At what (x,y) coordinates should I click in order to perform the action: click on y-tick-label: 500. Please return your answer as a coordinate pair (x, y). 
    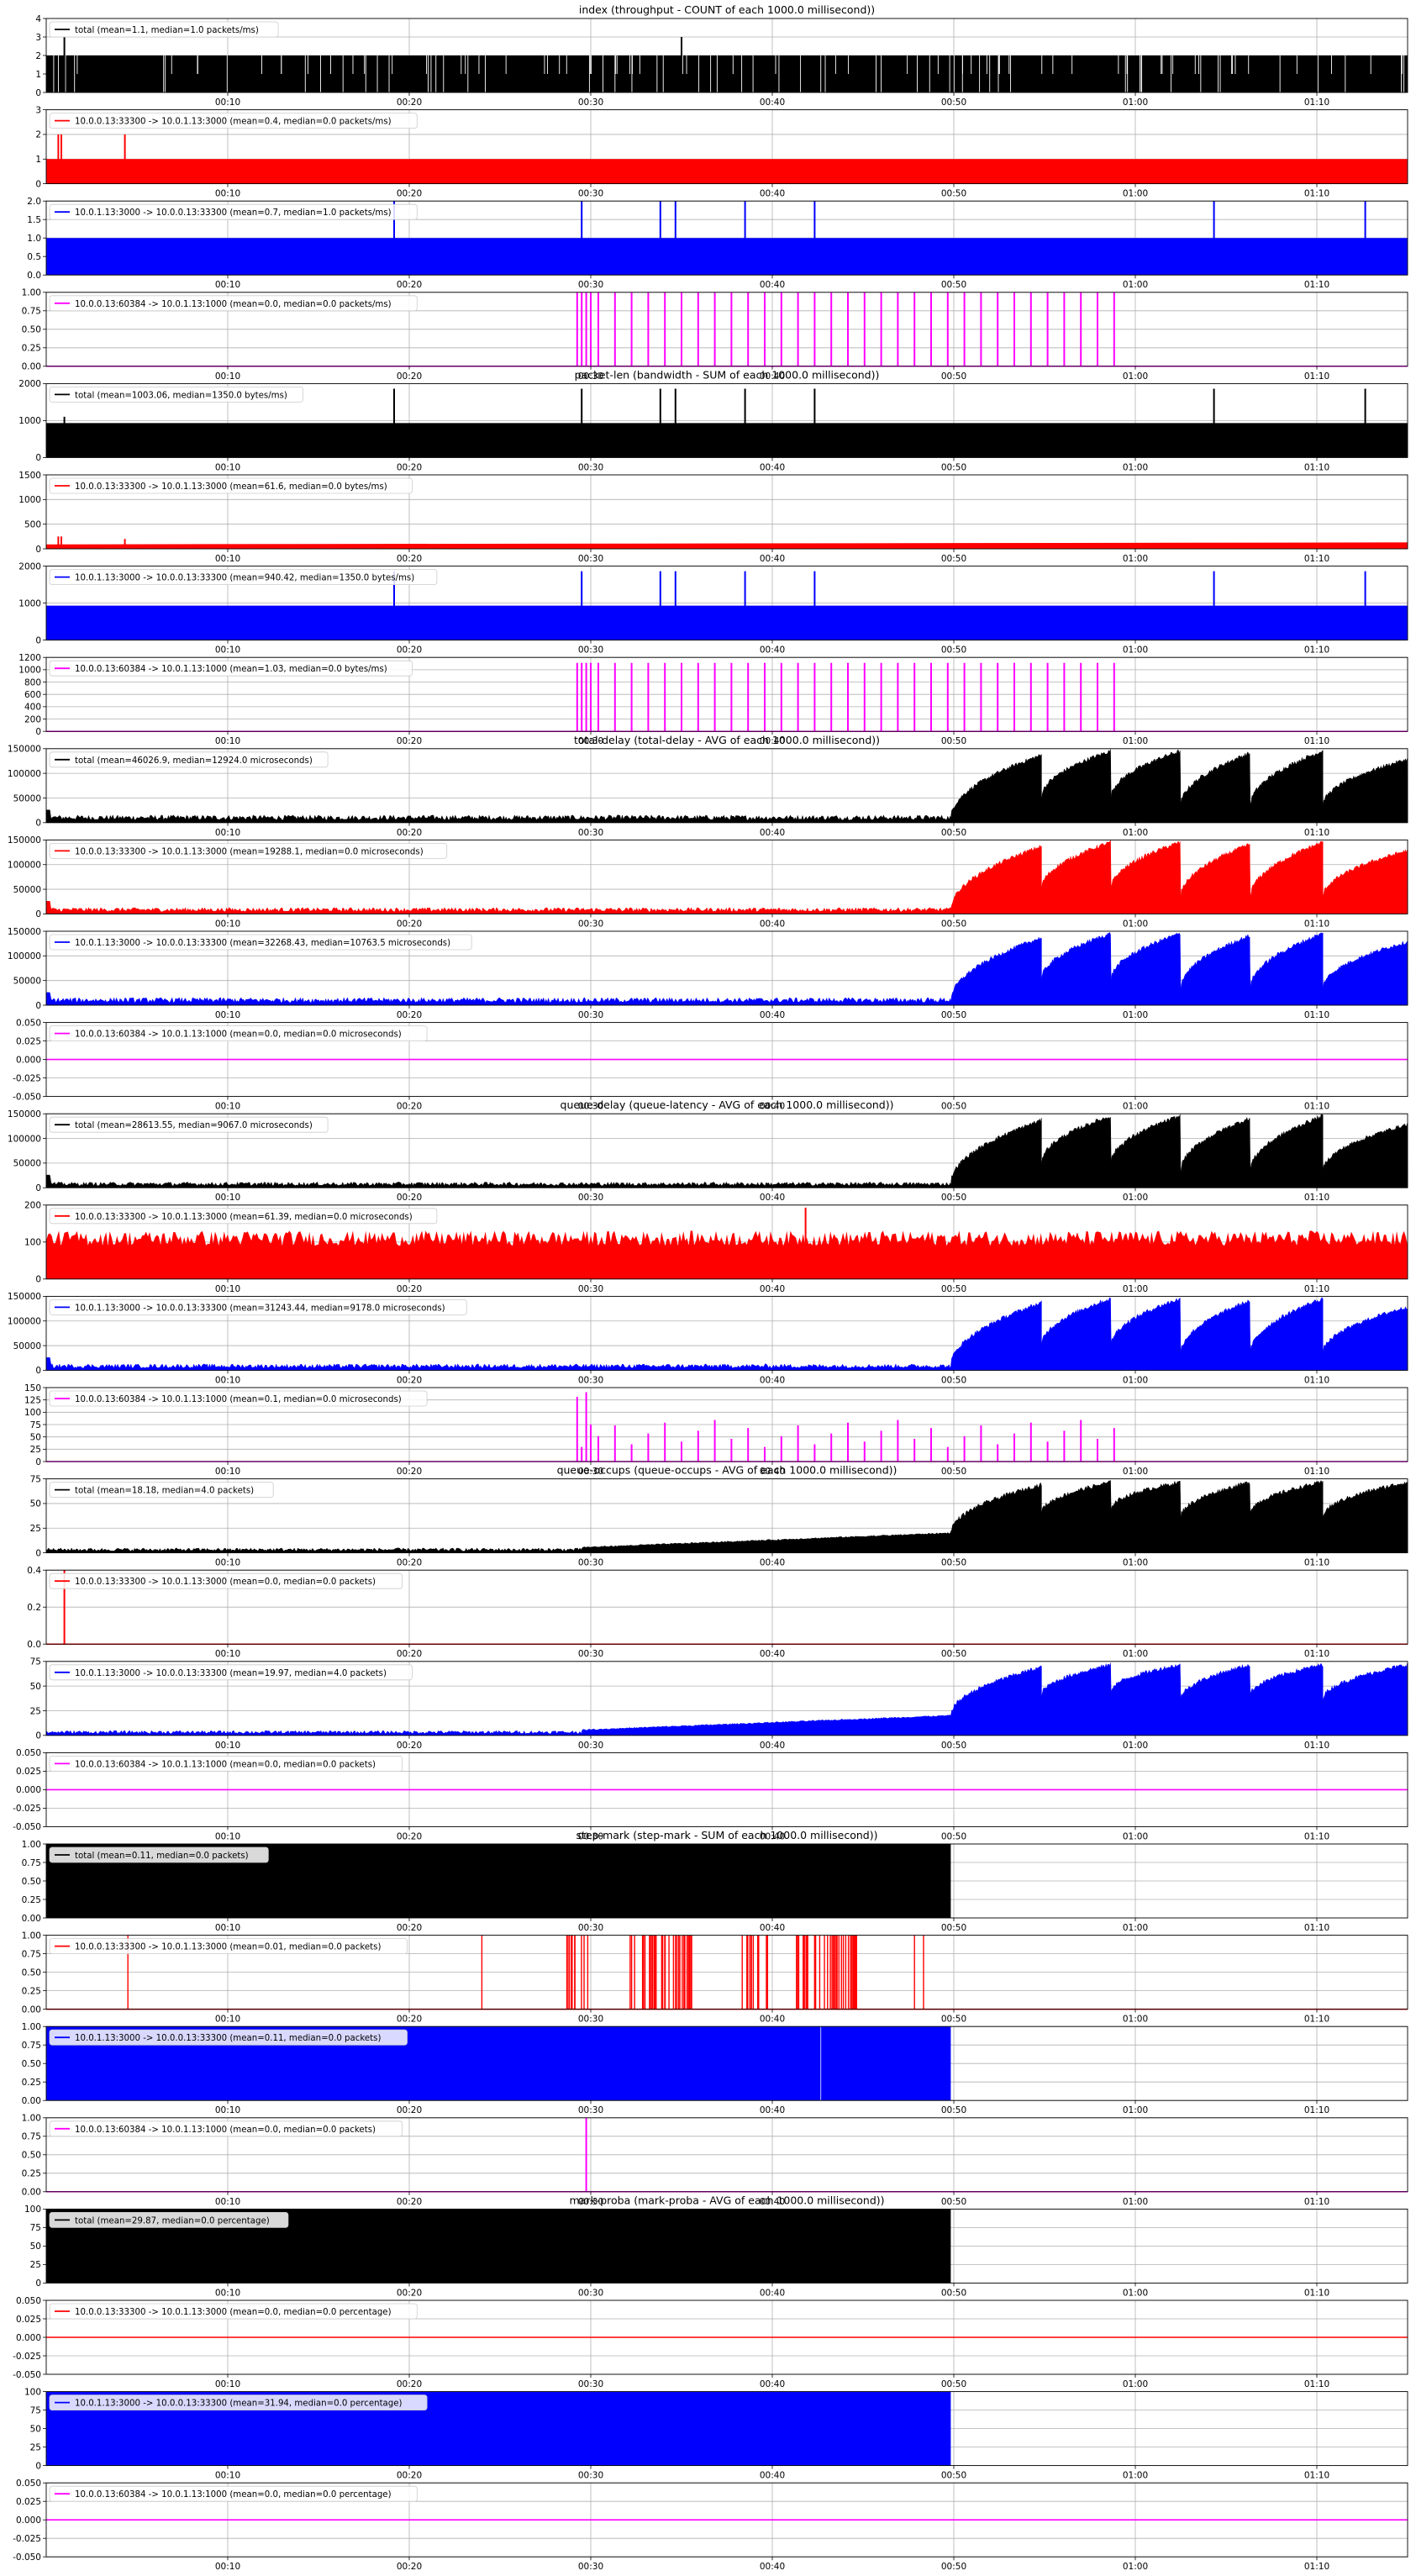
    Looking at the image, I should click on (32, 524).